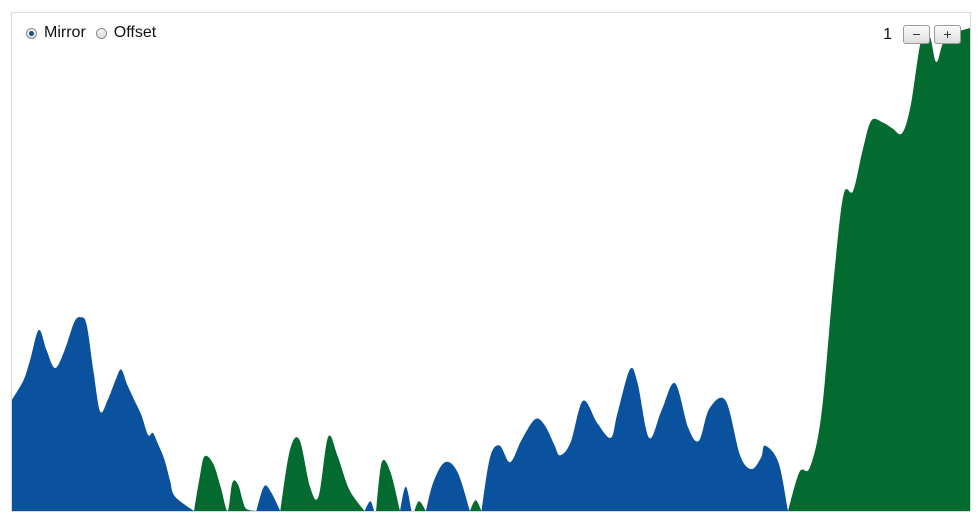 Image resolution: width=980 pixels, height=523 pixels. What do you see at coordinates (101, 33) in the screenshot?
I see `offset-radio` at bounding box center [101, 33].